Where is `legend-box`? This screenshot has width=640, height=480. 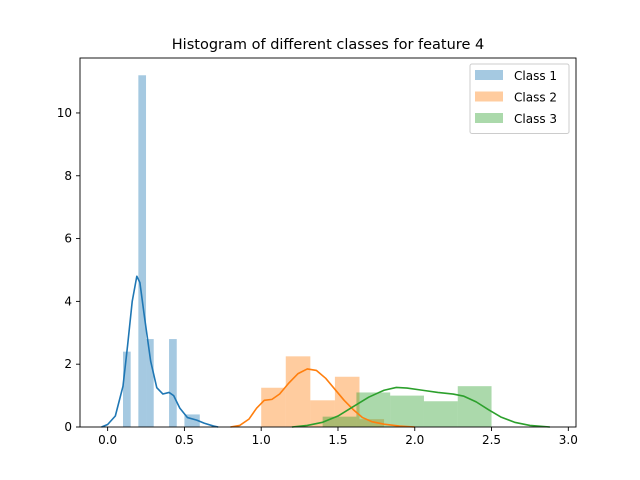
legend-box is located at coordinates (519, 98).